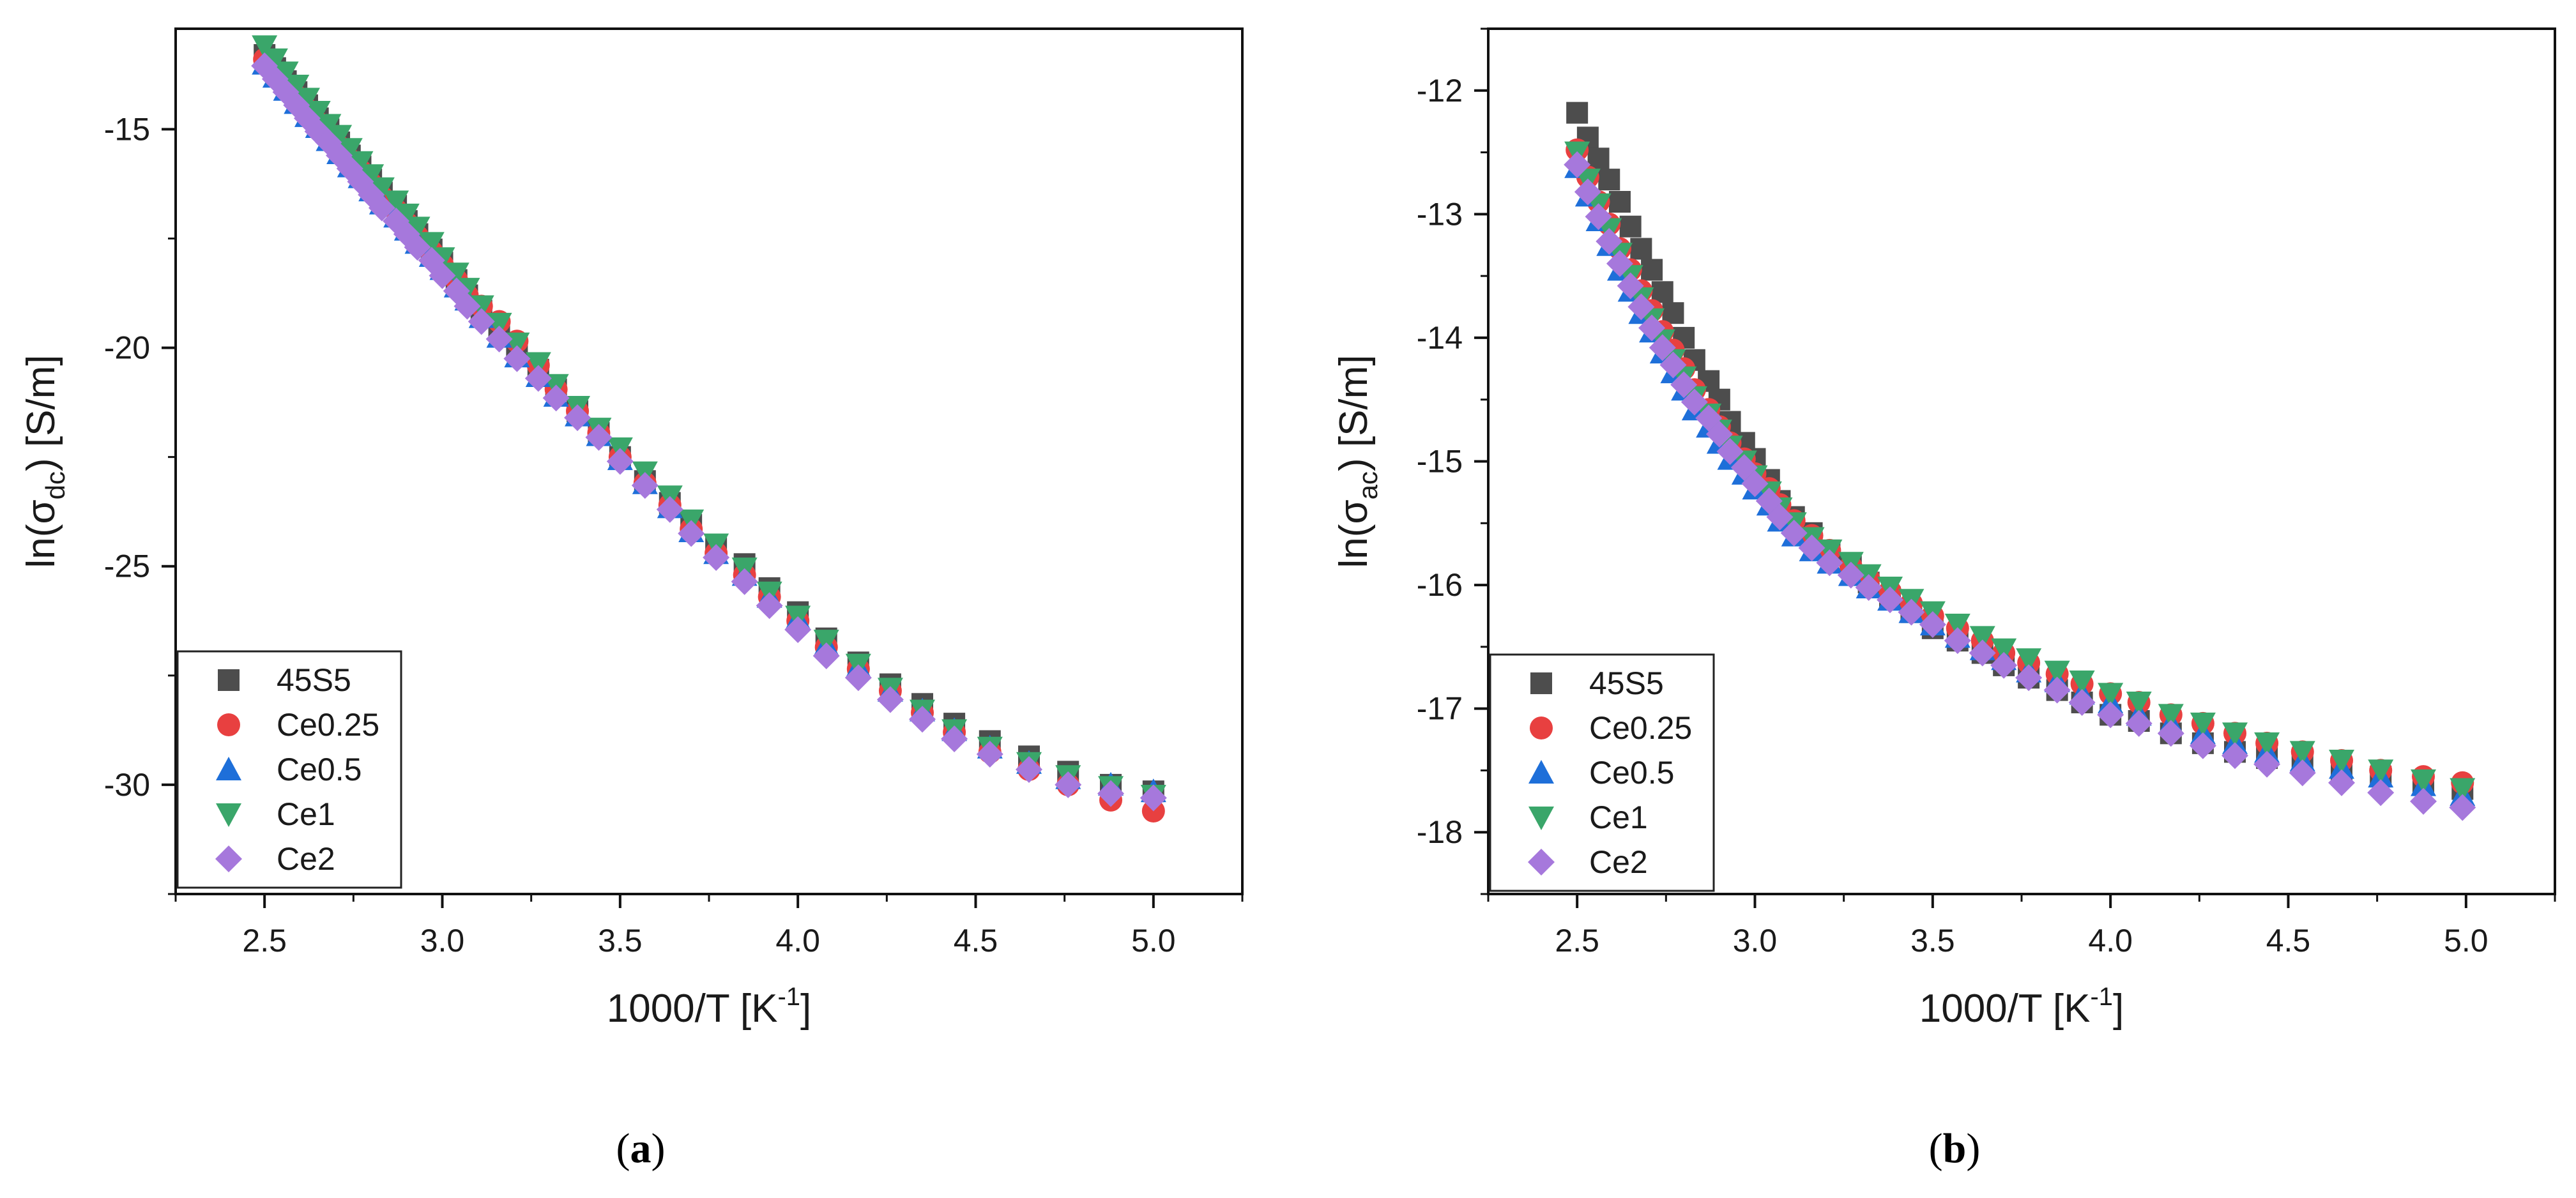 The image size is (2576, 1198). What do you see at coordinates (2288, 941) in the screenshot?
I see `x-tick-label: 4.5` at bounding box center [2288, 941].